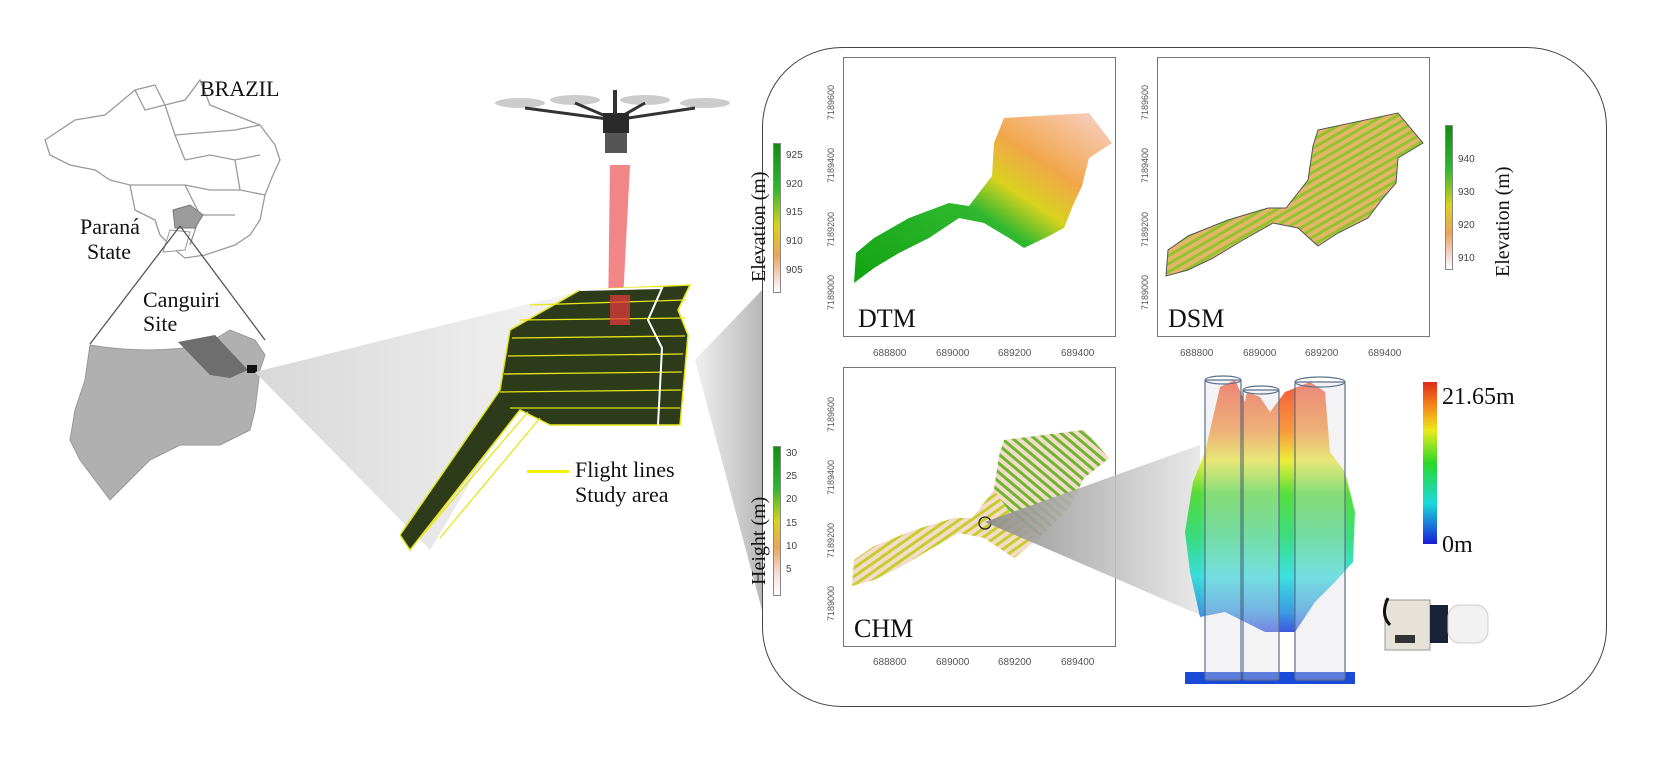 This screenshot has width=1656, height=777. What do you see at coordinates (831, 102) in the screenshot?
I see `dtm-ytick: 7189600` at bounding box center [831, 102].